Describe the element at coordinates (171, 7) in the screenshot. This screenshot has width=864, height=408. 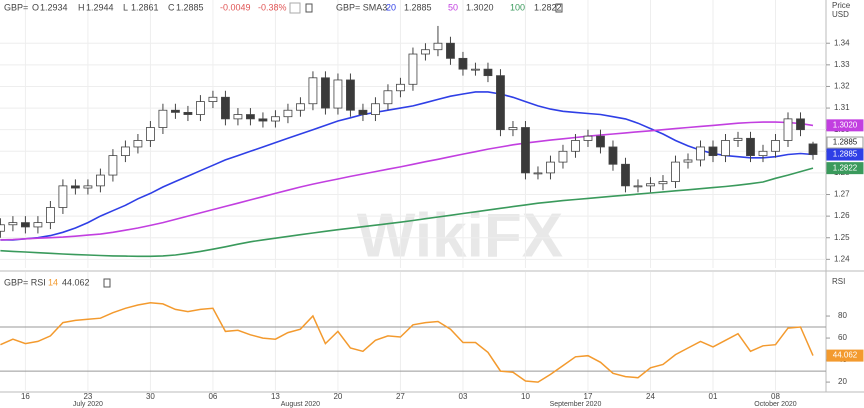
I see `ohlc-label: C` at that location.